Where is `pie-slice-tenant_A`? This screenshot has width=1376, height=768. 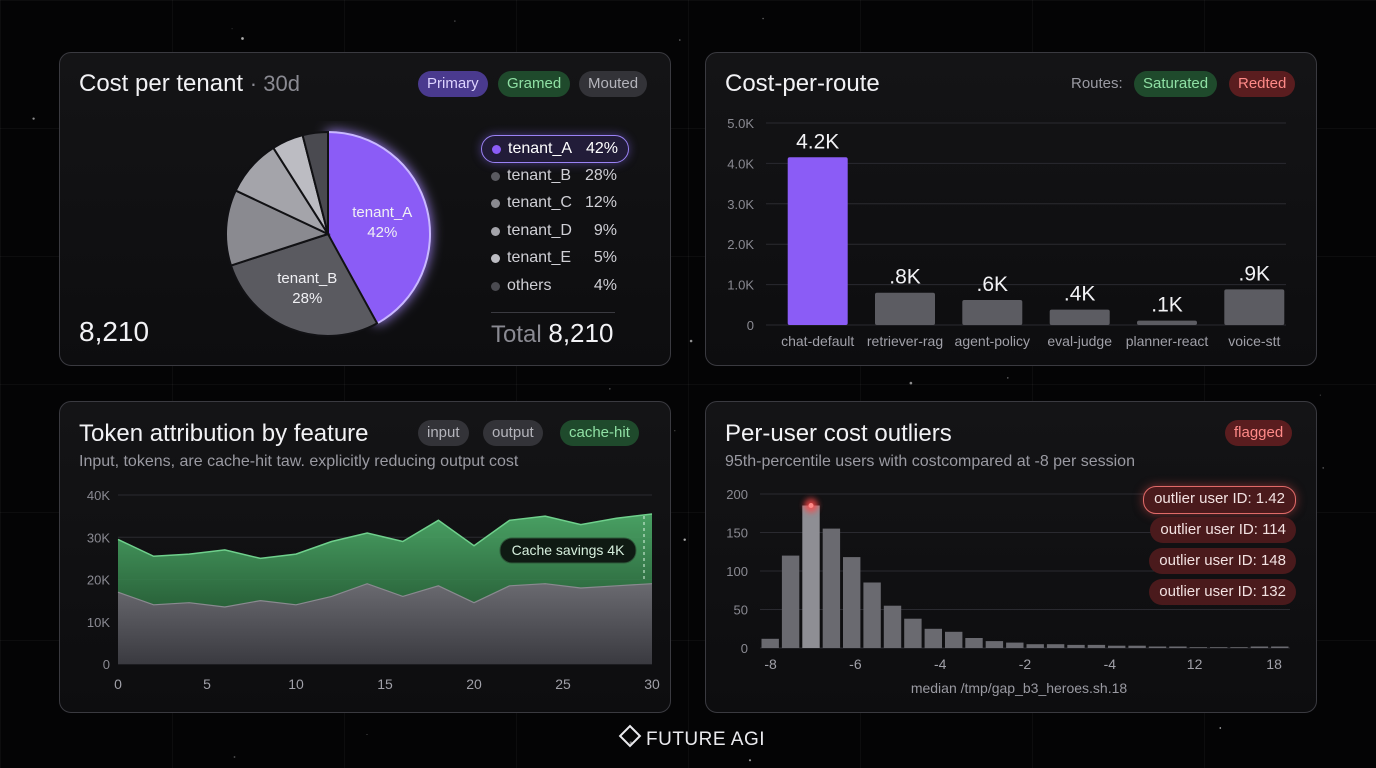
pie-slice-tenant_A is located at coordinates (379, 227).